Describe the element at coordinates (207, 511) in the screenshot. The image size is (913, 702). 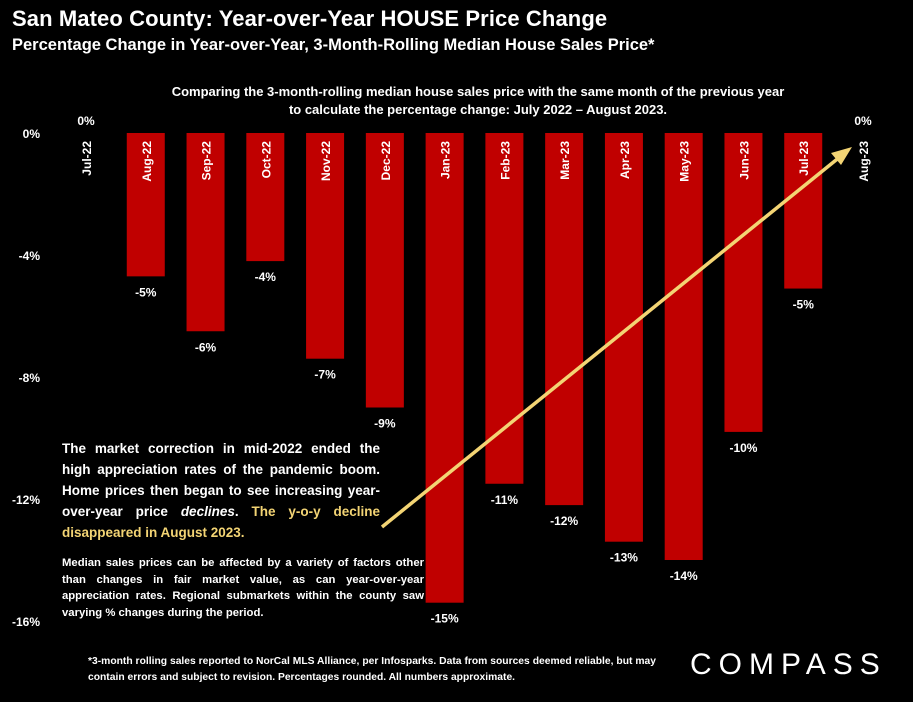
I see `callout-emphasis: declines` at that location.